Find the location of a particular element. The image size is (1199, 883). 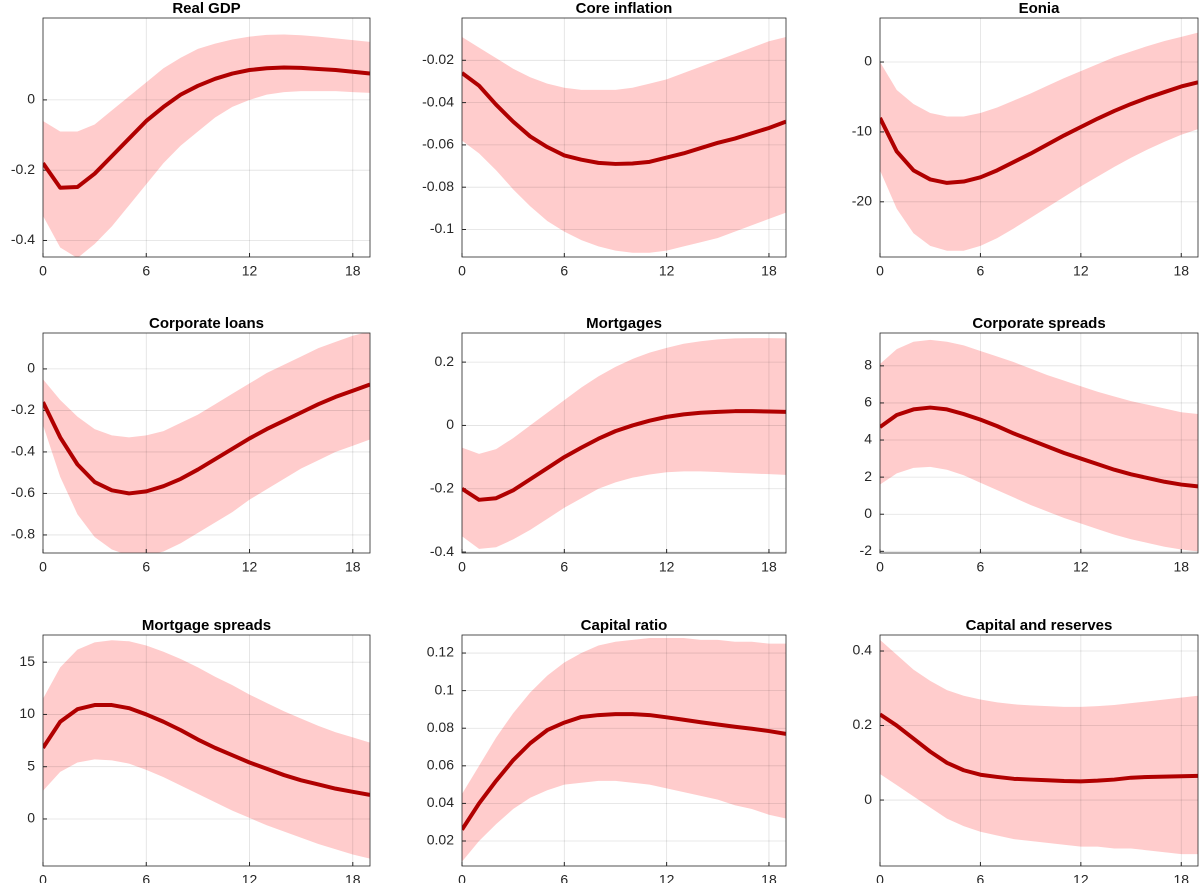

y-tick-label: 0.1 is located at coordinates (445, 689).